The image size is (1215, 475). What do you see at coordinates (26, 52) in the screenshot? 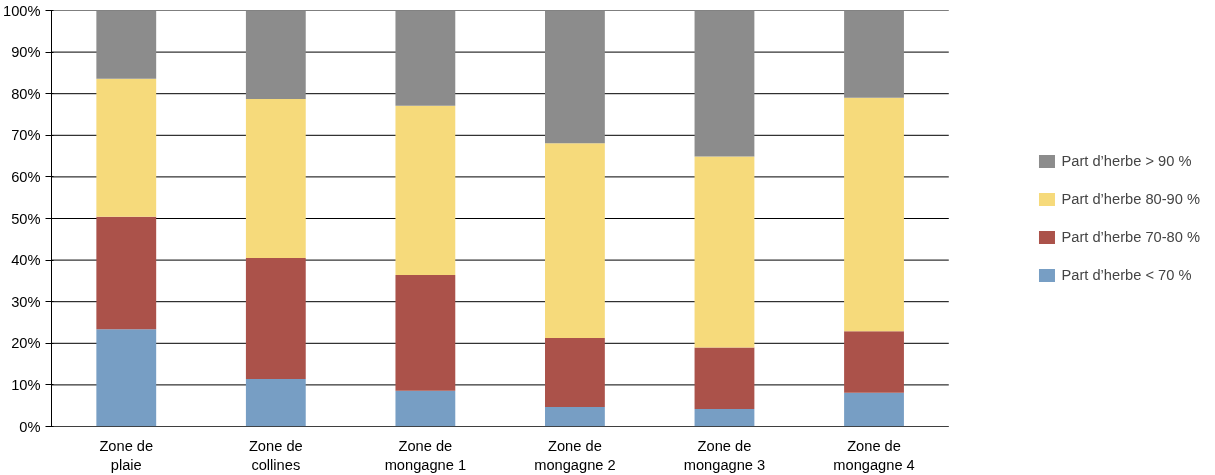
I see `y-tick-label: 90%` at bounding box center [26, 52].